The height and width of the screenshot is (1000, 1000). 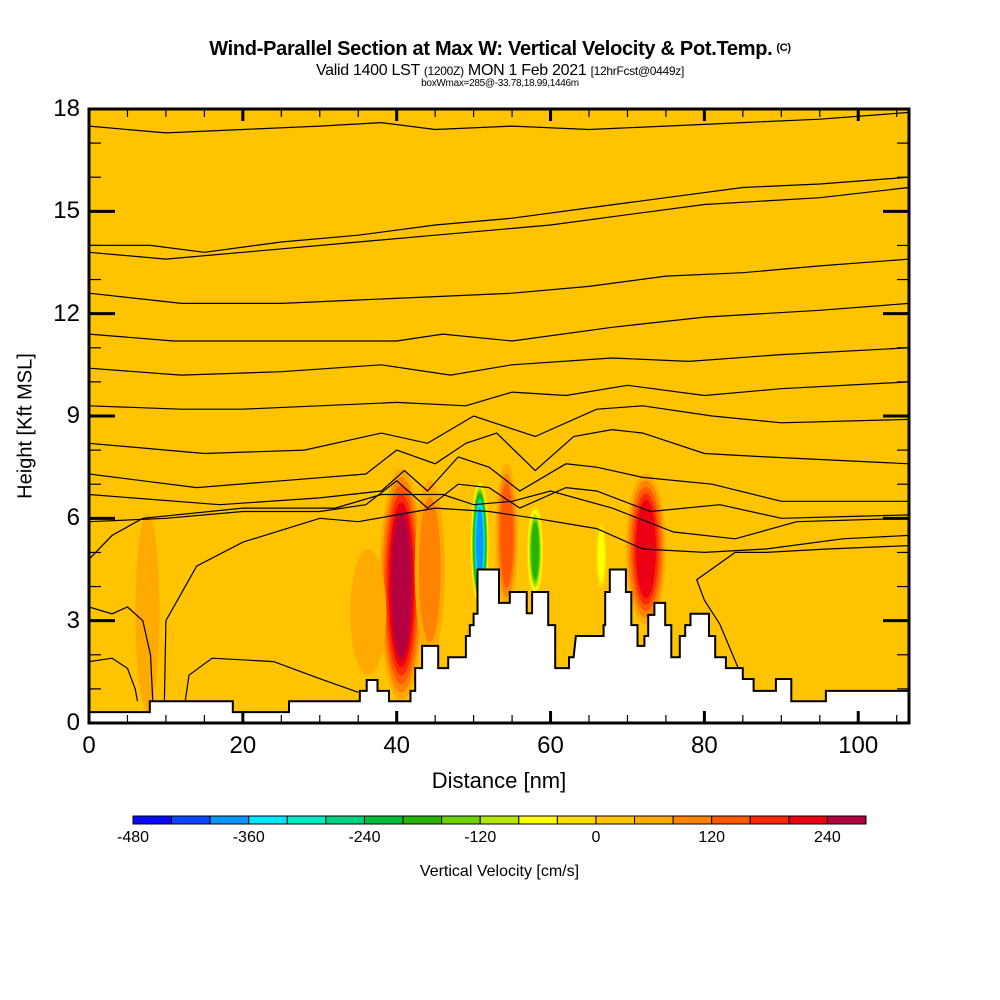 I want to click on x-tick-label: 80, so click(x=704, y=745).